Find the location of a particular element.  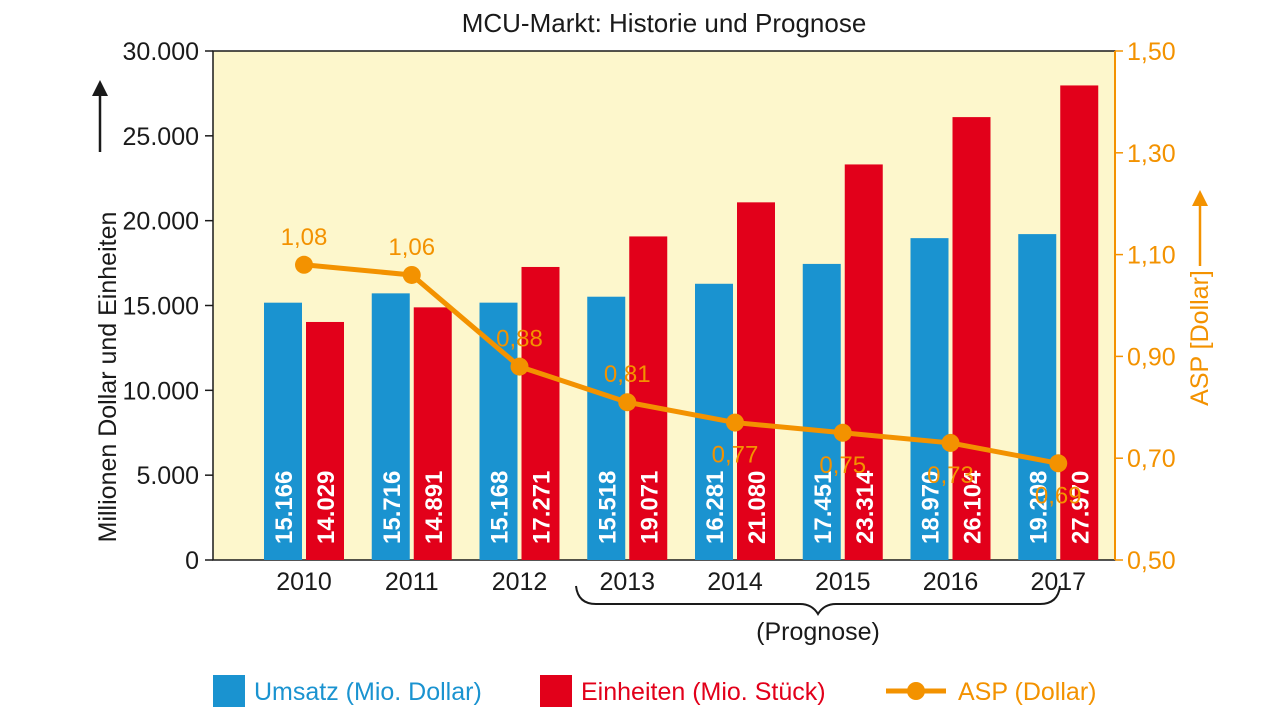

x-axis-categories: 2010 2011 2012 2013 2014 2015 2016 2017 is located at coordinates (681, 582).